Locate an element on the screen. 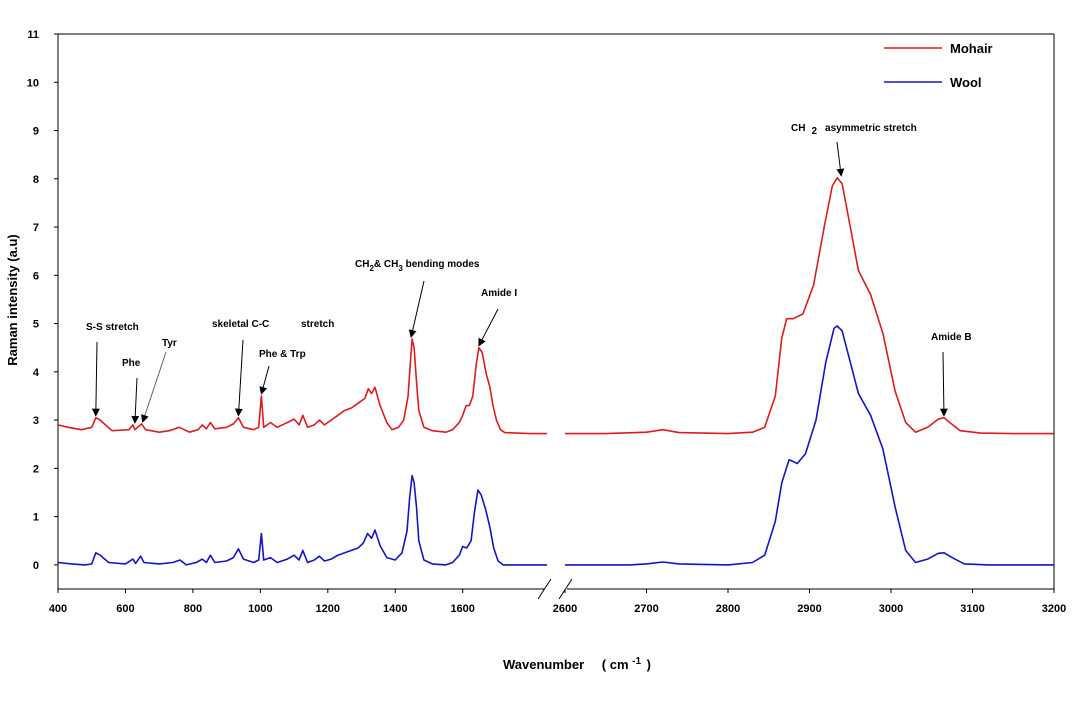 The height and width of the screenshot is (701, 1087). y-tick-label: 9 is located at coordinates (36, 132).